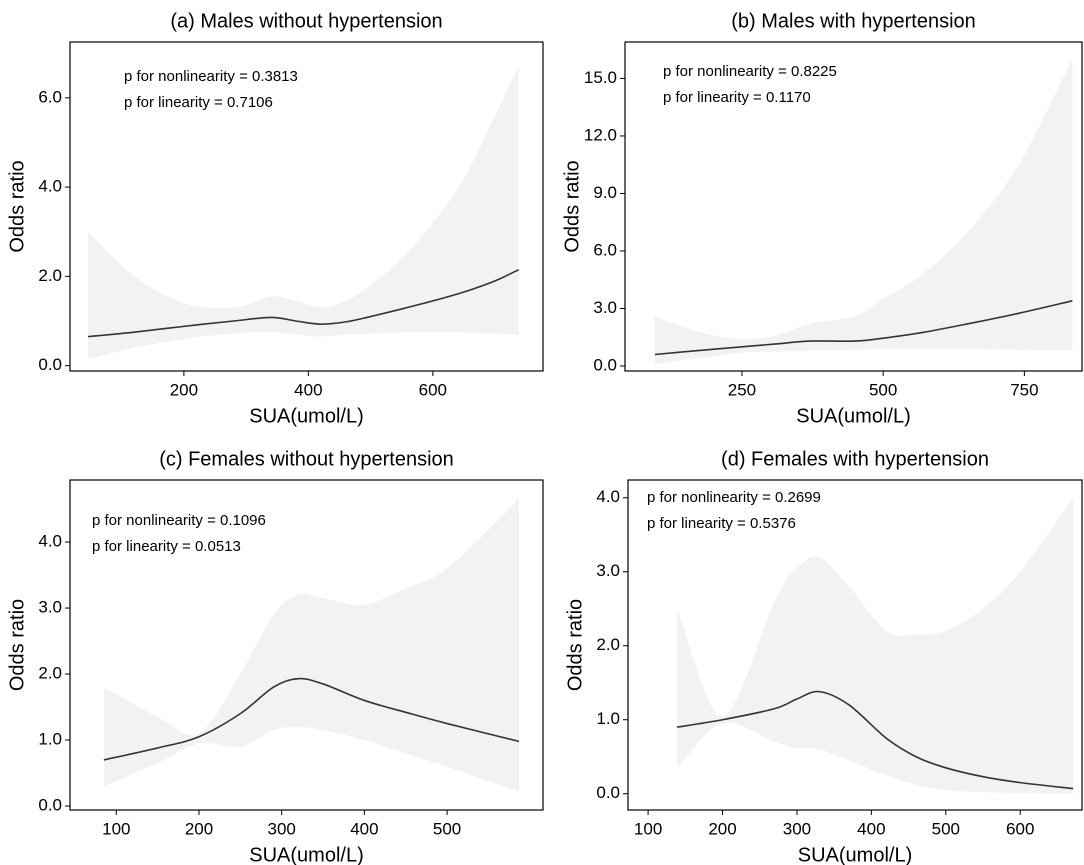 This screenshot has height=865, width=1084. What do you see at coordinates (853, 21) in the screenshot?
I see `chart-title: (b) Males with hypertension` at bounding box center [853, 21].